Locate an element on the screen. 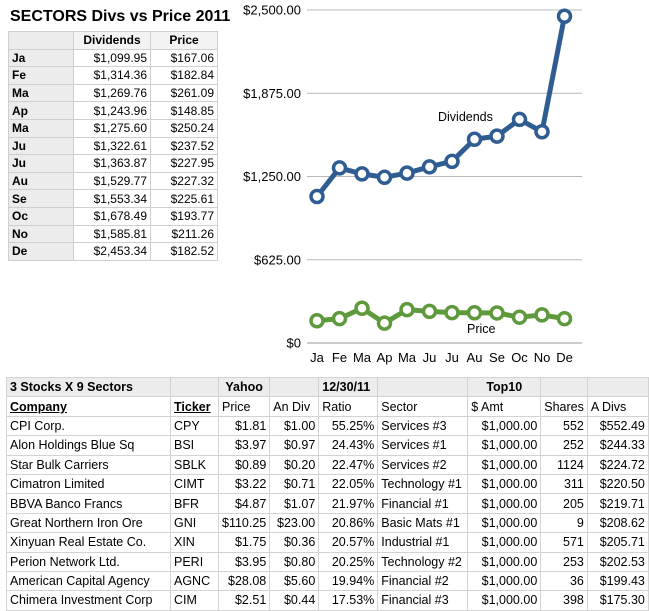  sector-cell: Basic Mats #1 is located at coordinates (423, 523).